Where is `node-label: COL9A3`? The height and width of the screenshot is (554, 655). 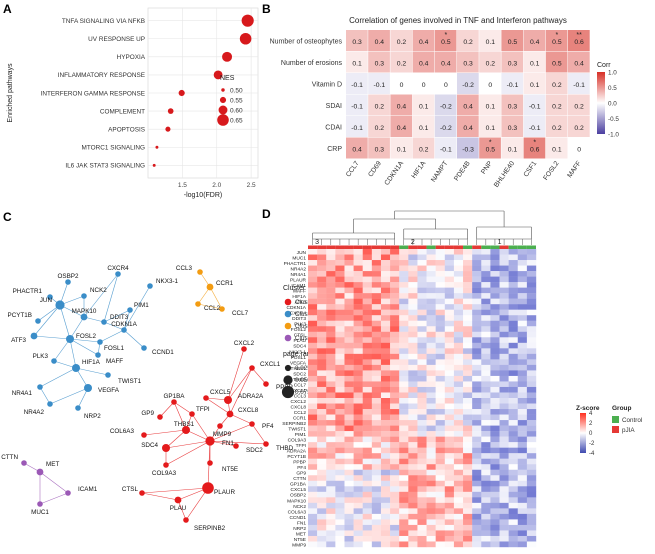 node-label: COL9A3 is located at coordinates (164, 473).